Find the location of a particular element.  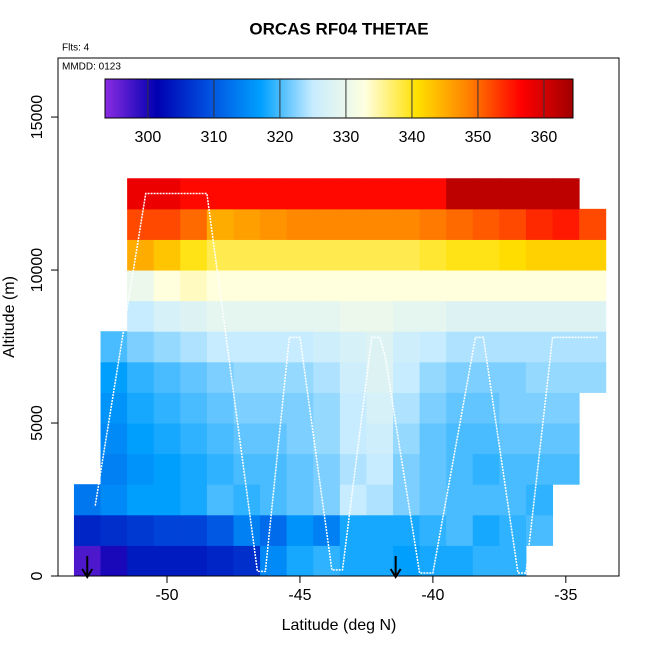

colorbar-tick-label: 360 is located at coordinates (544, 137).